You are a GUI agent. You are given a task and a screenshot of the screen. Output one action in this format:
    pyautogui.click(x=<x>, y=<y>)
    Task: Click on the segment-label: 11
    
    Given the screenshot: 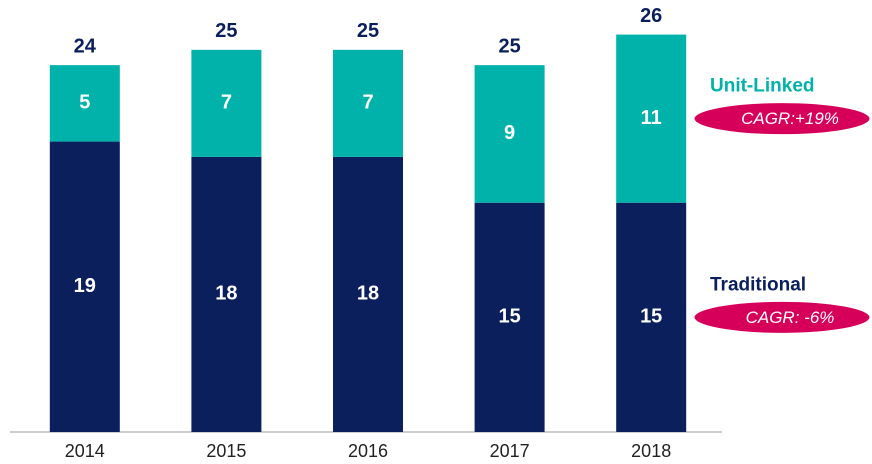 What is the action you would take?
    pyautogui.click(x=651, y=118)
    